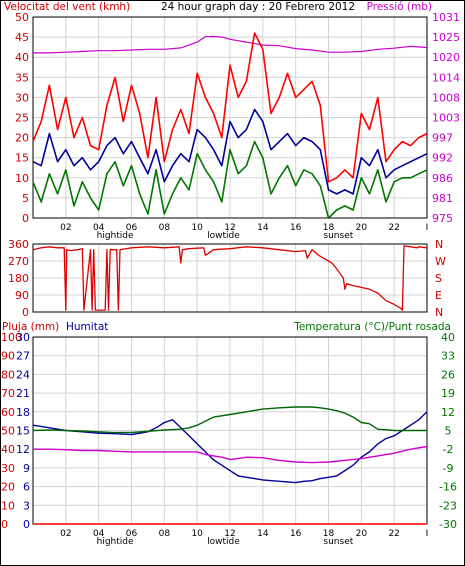  Describe the element at coordinates (442, 138) in the screenshot. I see `pressure-tick-label: 997` at that location.